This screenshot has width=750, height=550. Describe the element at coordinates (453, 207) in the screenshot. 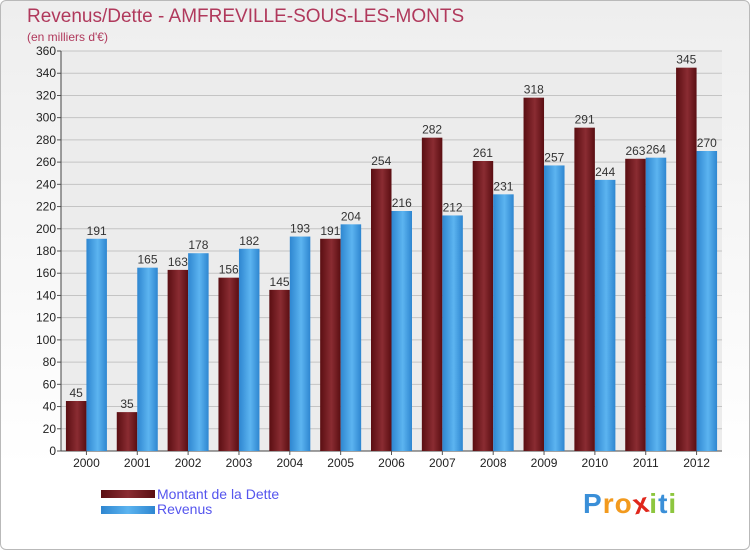

I see `value-label-revenue: 212` at that location.